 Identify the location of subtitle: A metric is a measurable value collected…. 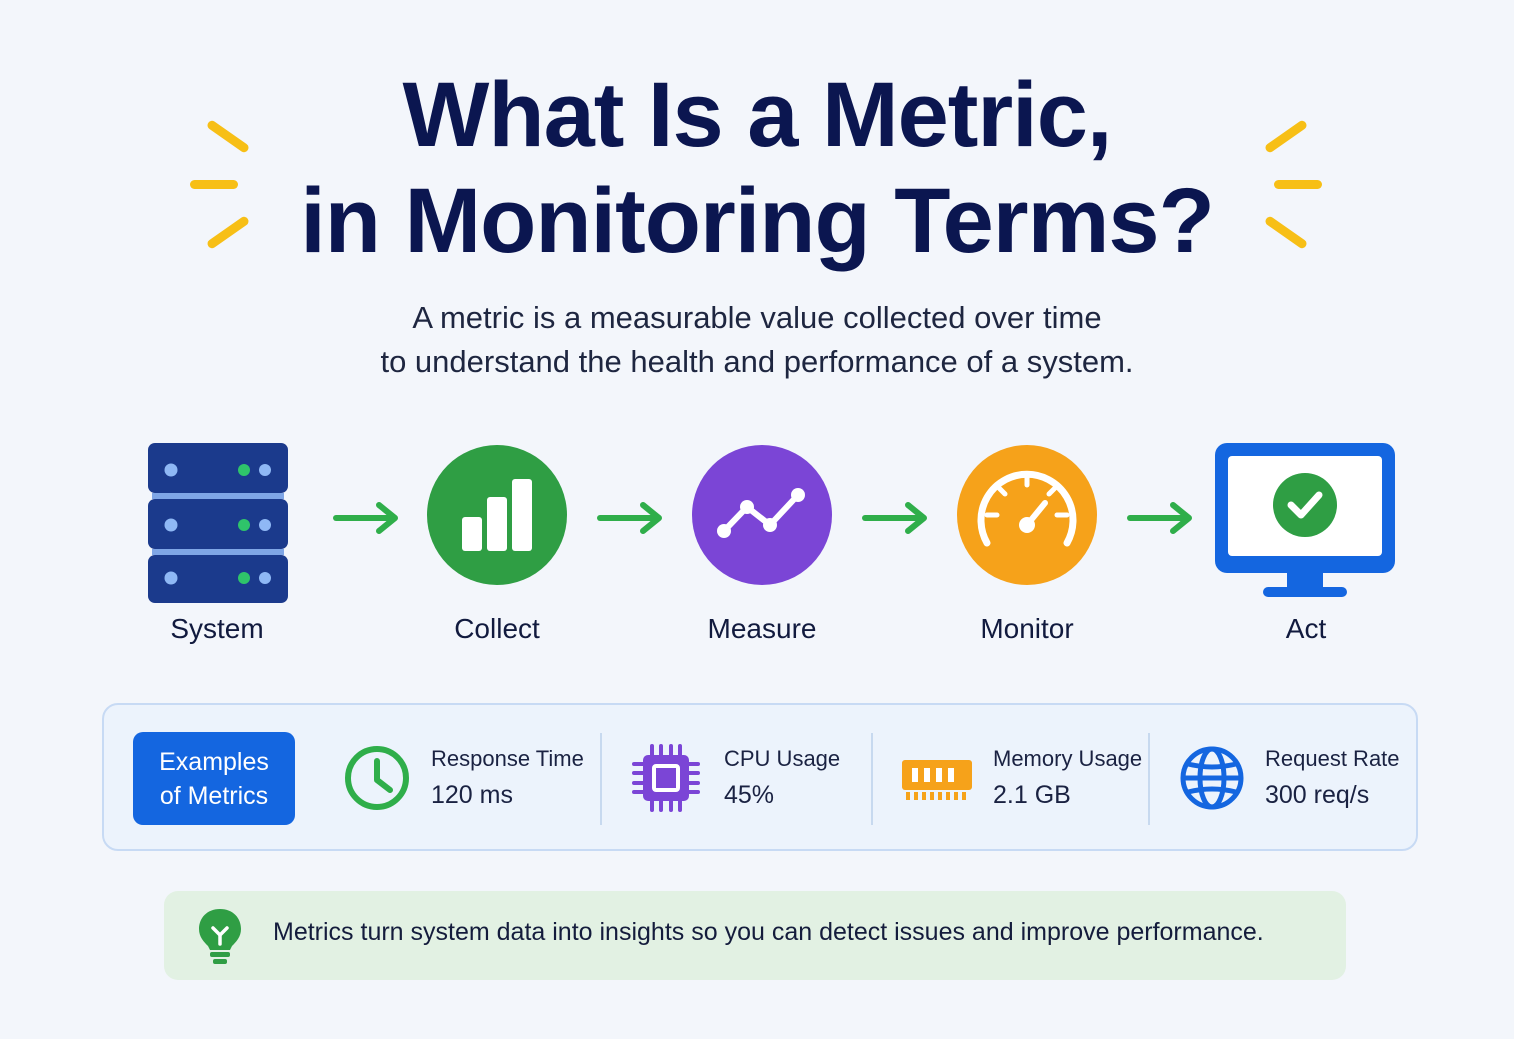
(757, 340).